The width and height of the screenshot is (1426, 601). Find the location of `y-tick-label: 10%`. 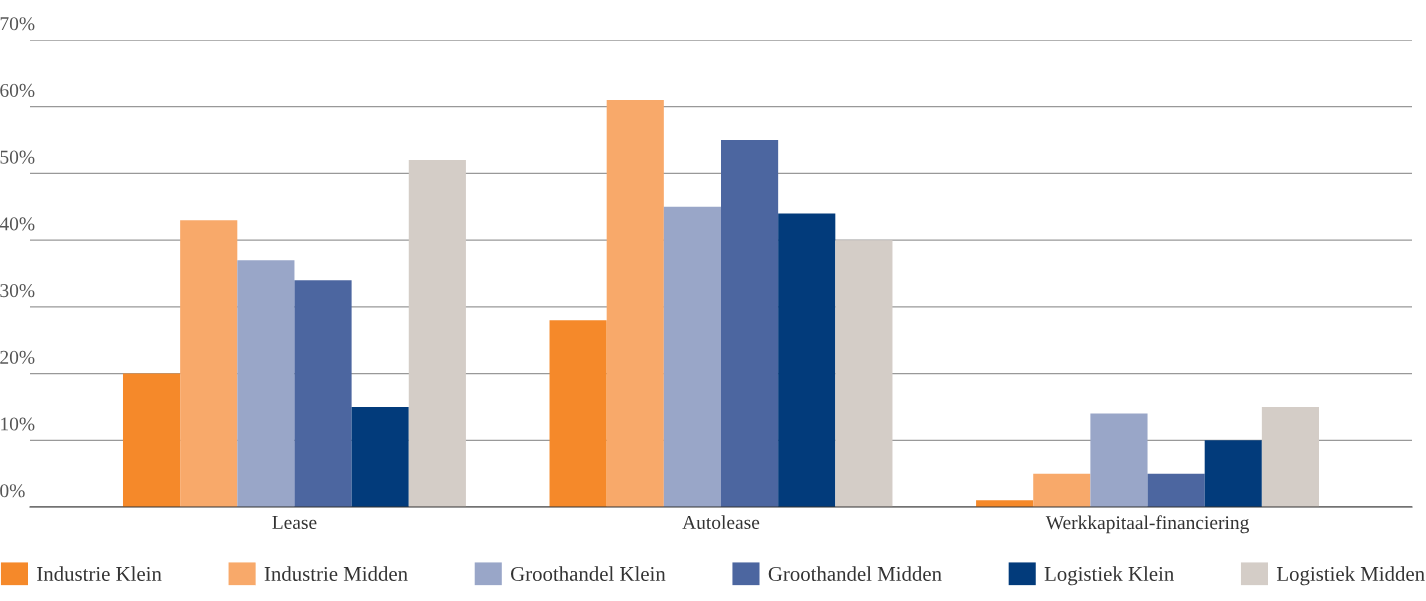

y-tick-label: 10% is located at coordinates (18, 424).